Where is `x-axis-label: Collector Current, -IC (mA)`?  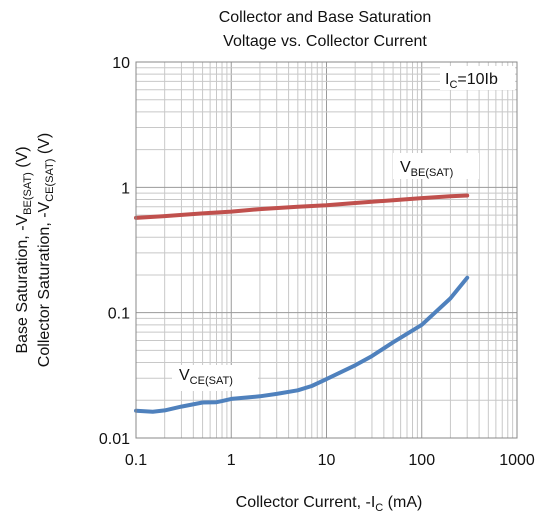 x-axis-label: Collector Current, -IC (mA) is located at coordinates (329, 504).